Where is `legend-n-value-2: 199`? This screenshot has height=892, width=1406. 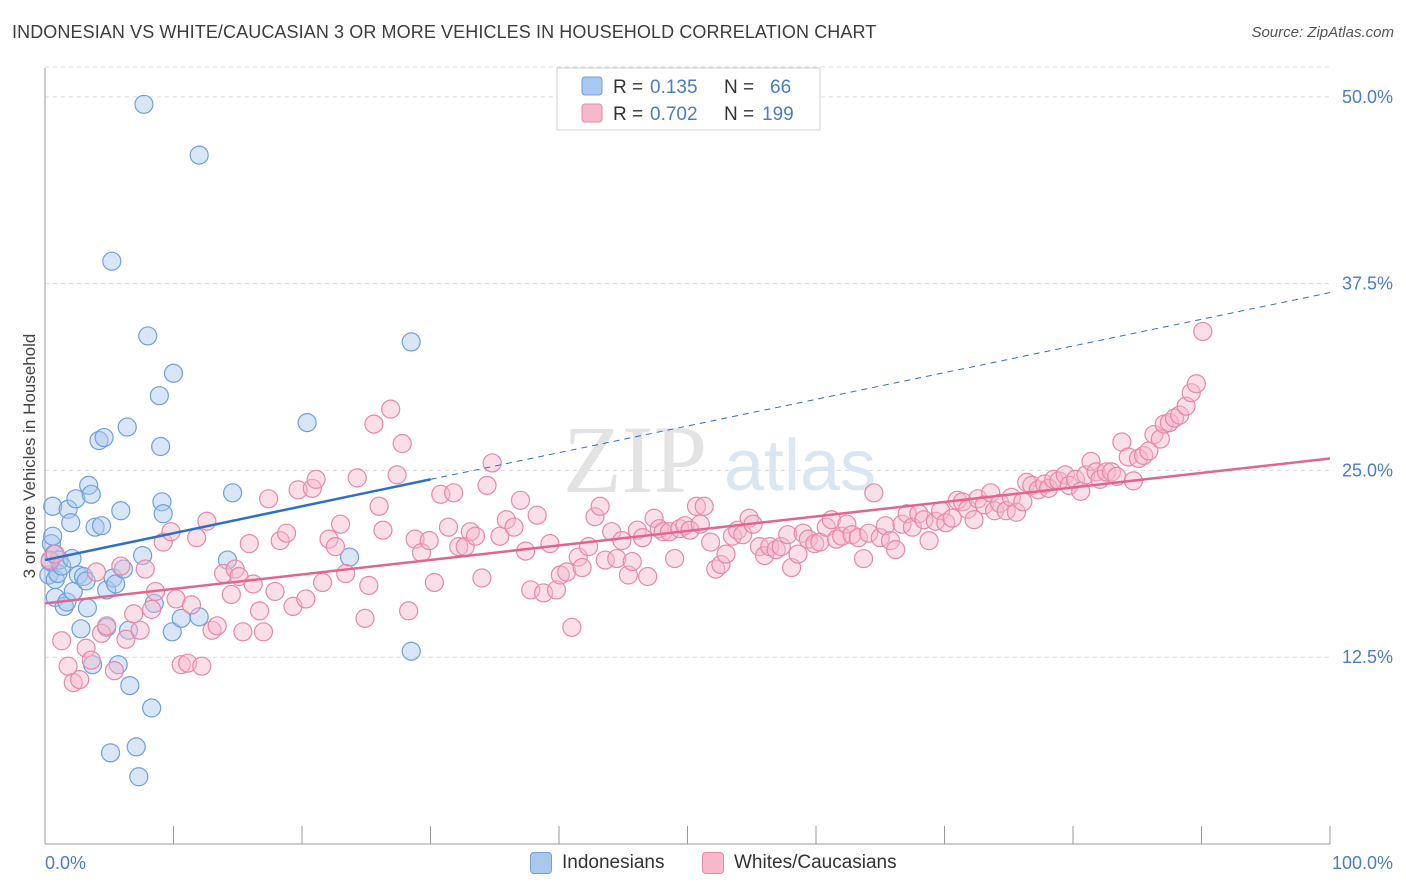
legend-n-value-2: 199 is located at coordinates (778, 114).